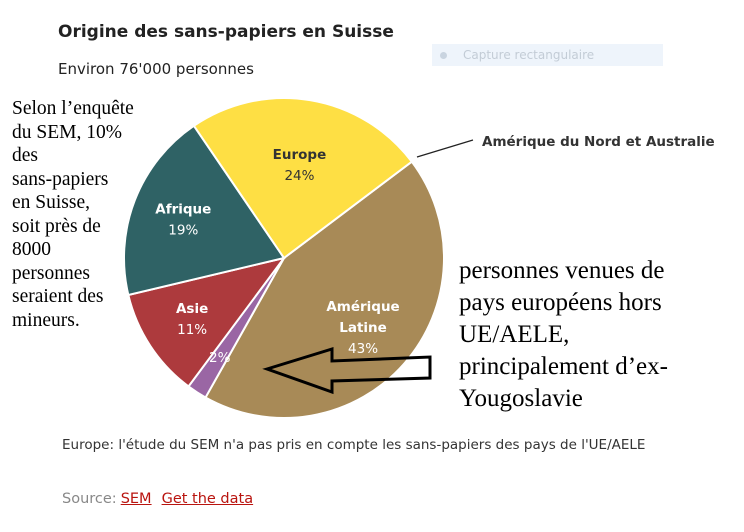 The image size is (744, 532). I want to click on slice-value-amerique-latine: 43%, so click(363, 349).